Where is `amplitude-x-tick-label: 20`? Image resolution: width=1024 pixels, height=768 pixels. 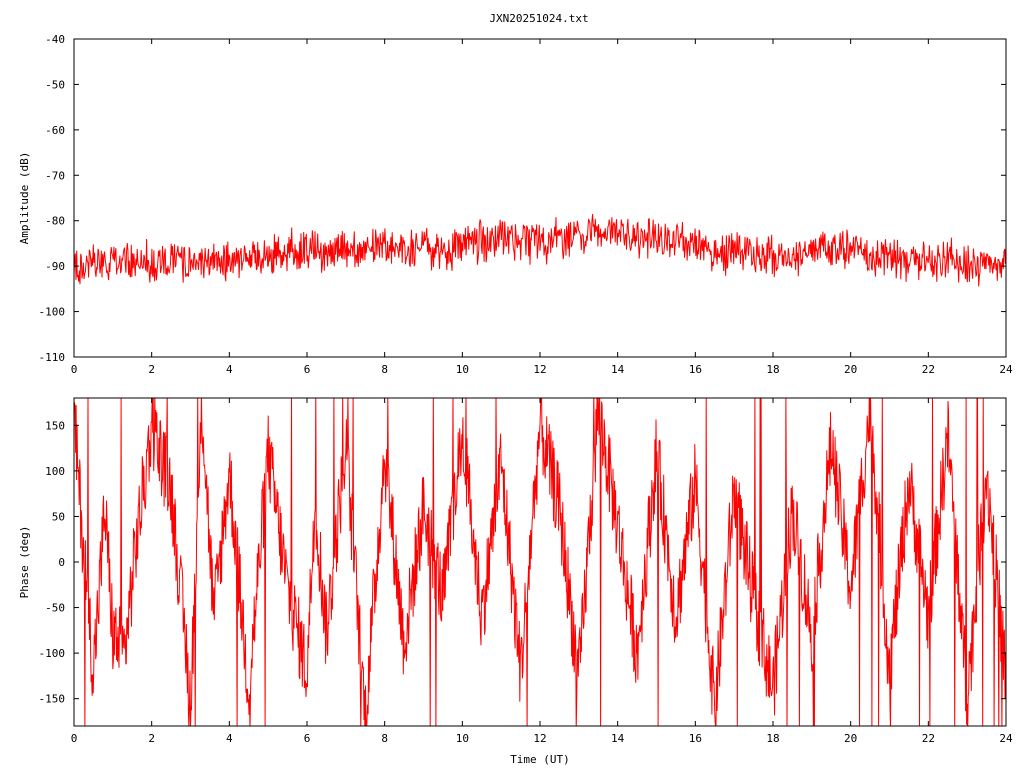
amplitude-x-tick-label: 20 is located at coordinates (850, 369).